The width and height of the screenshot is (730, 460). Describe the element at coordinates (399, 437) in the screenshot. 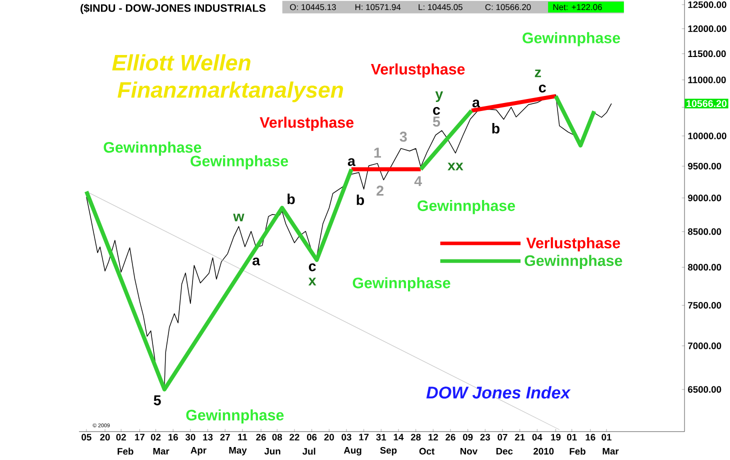

I see `x-tick-label: 14` at that location.